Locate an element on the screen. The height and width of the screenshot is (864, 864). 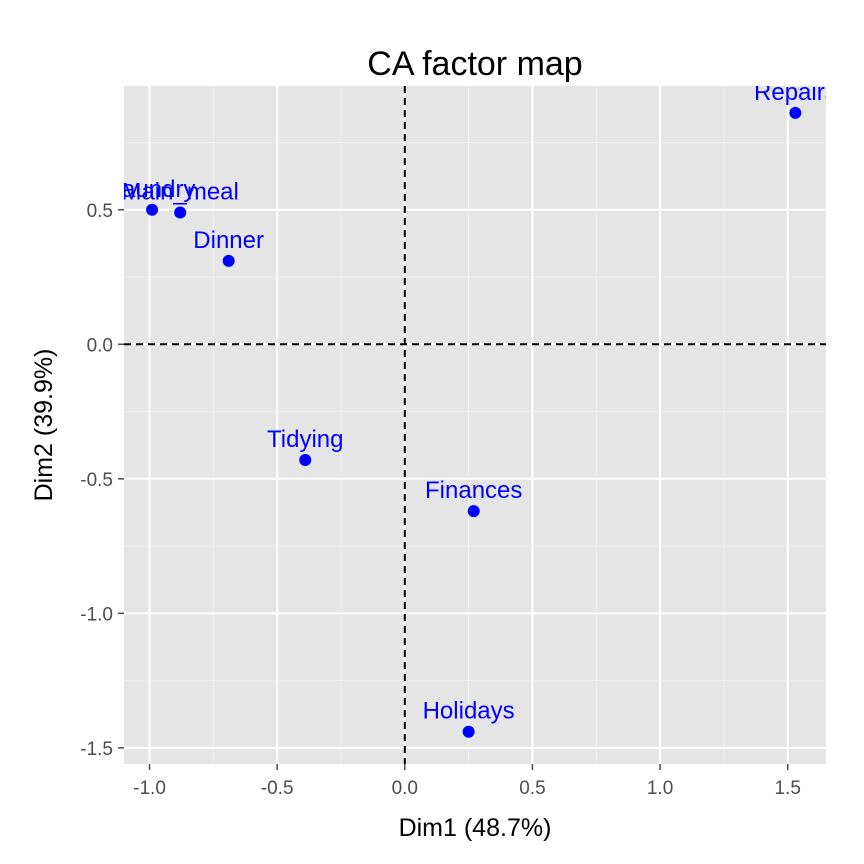
x-tick-label: 1.0 is located at coordinates (660, 788).